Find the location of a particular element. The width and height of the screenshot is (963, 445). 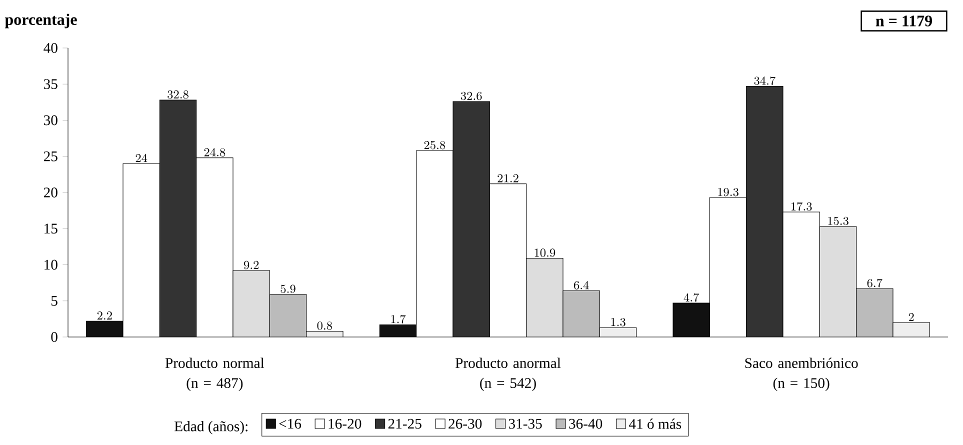

legend-label: 16-20 is located at coordinates (345, 423).